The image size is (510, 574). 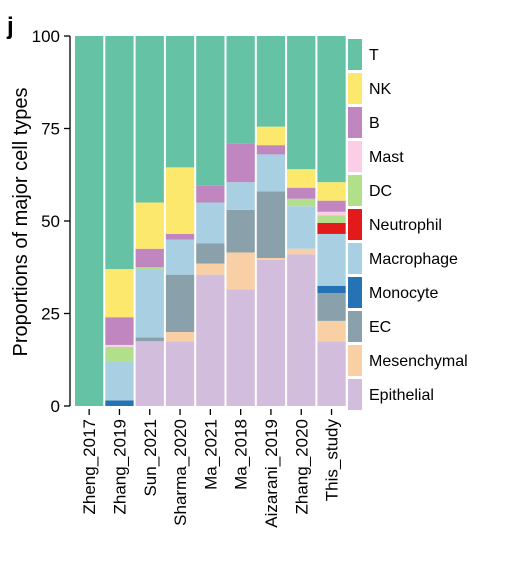 What do you see at coordinates (10, 26) in the screenshot?
I see `panel-letter: j` at bounding box center [10, 26].